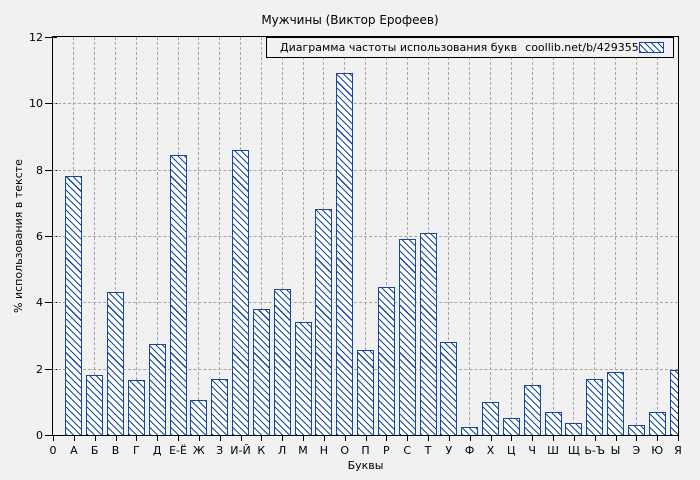  What do you see at coordinates (158, 438) in the screenshot?
I see `x-tick-Д` at bounding box center [158, 438].